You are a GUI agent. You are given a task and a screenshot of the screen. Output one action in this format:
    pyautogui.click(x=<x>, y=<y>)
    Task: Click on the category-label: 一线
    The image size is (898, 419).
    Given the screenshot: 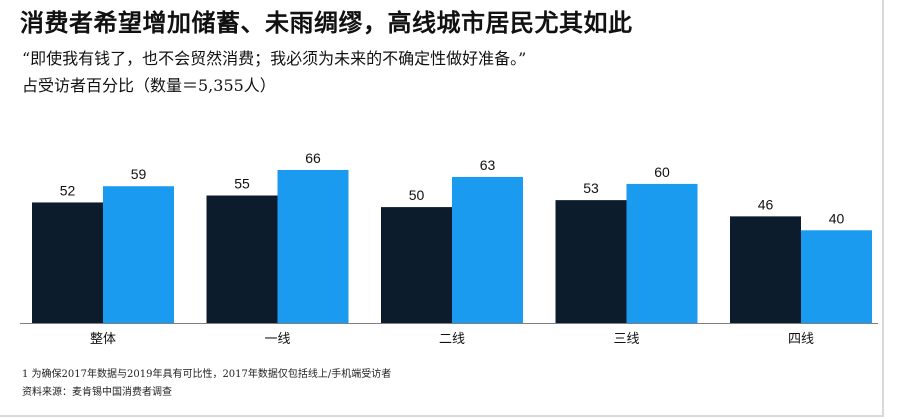 What is the action you would take?
    pyautogui.click(x=277, y=339)
    